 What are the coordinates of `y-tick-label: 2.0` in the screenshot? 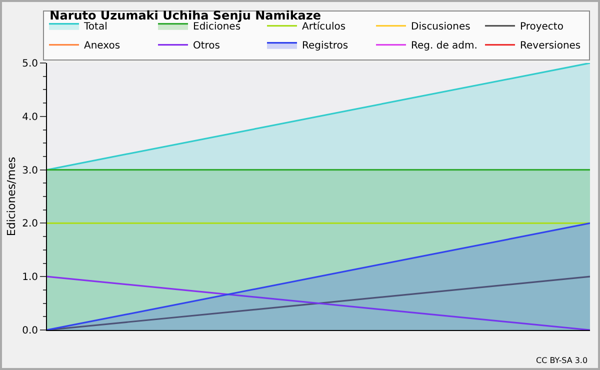 It's located at (30, 224).